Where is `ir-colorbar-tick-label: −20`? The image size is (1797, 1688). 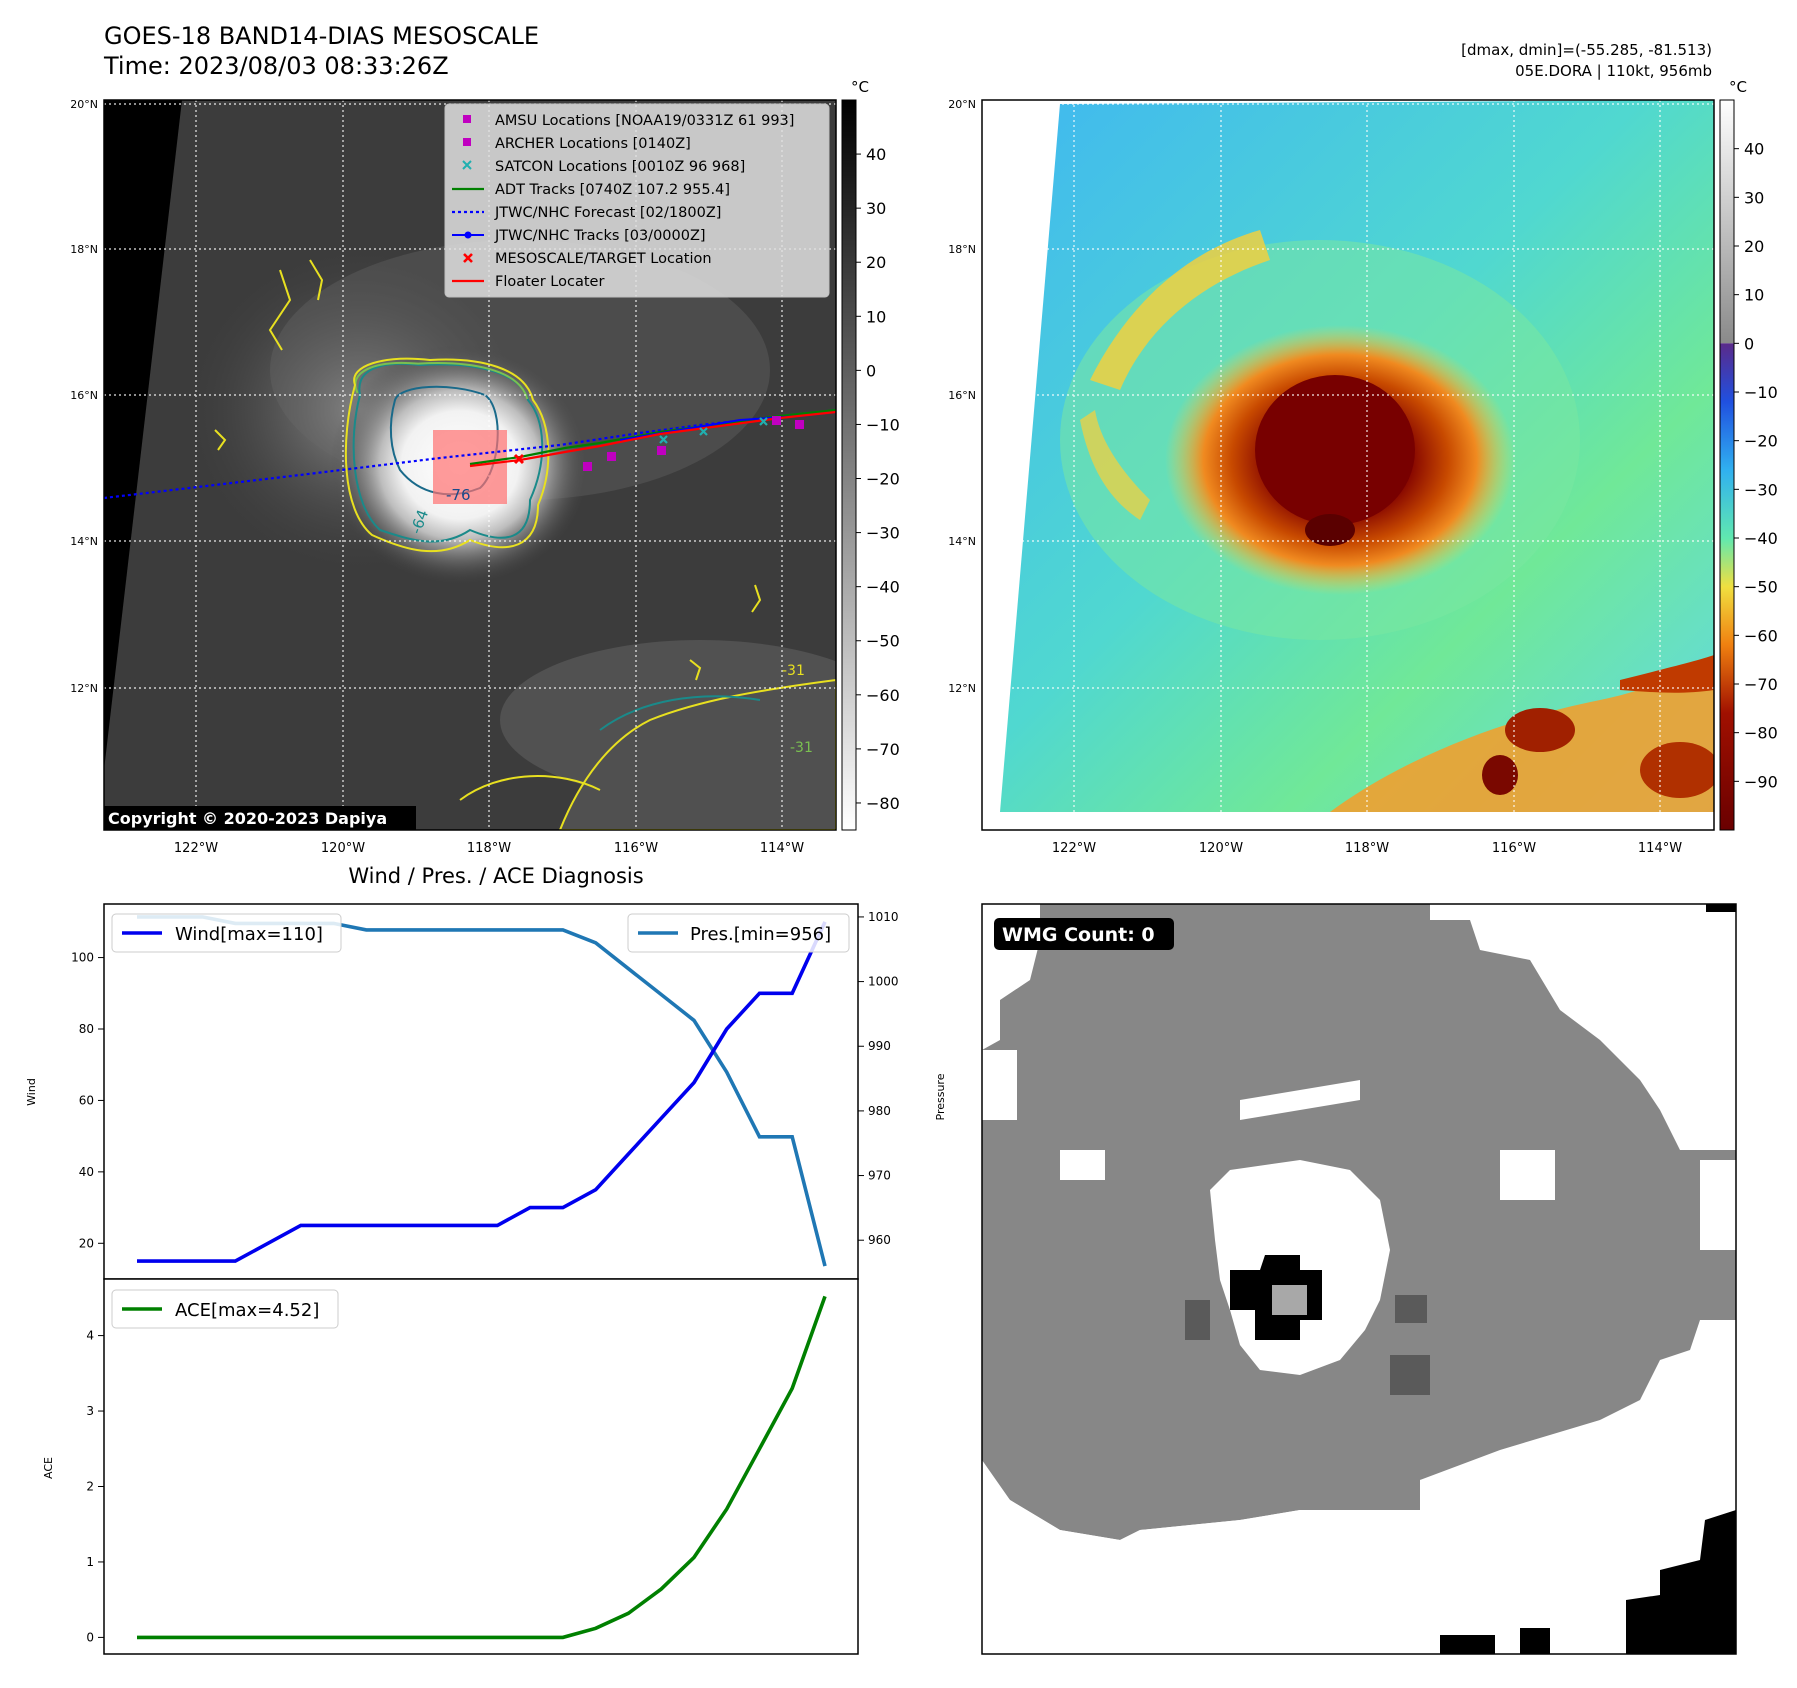 ir-colorbar-tick-label: −20 is located at coordinates (883, 479).